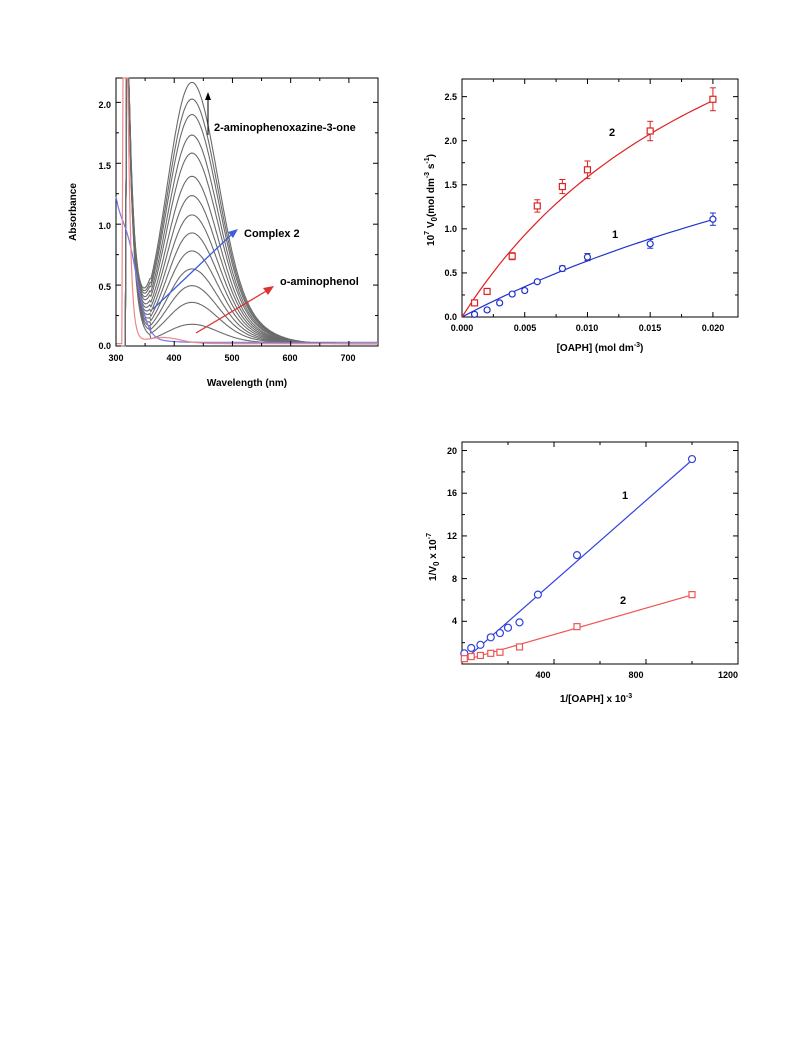 The width and height of the screenshot is (793, 1057). Describe the element at coordinates (452, 451) in the screenshot. I see `y-tick-label: 20` at that location.